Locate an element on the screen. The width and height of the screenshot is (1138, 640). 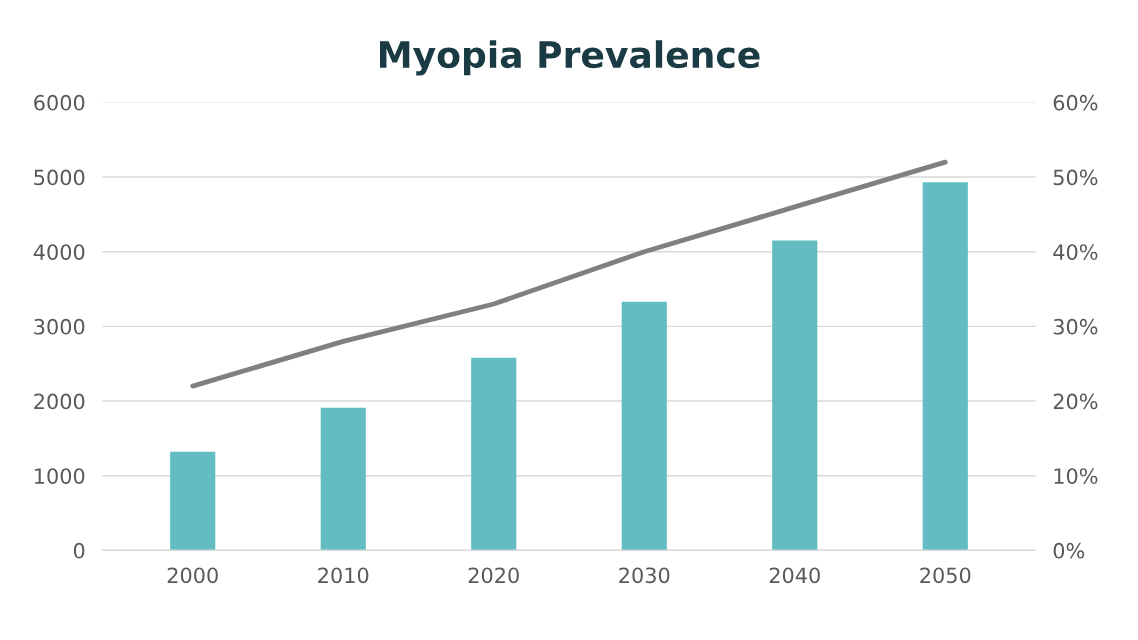
x-tick-label: 2030 is located at coordinates (644, 575).